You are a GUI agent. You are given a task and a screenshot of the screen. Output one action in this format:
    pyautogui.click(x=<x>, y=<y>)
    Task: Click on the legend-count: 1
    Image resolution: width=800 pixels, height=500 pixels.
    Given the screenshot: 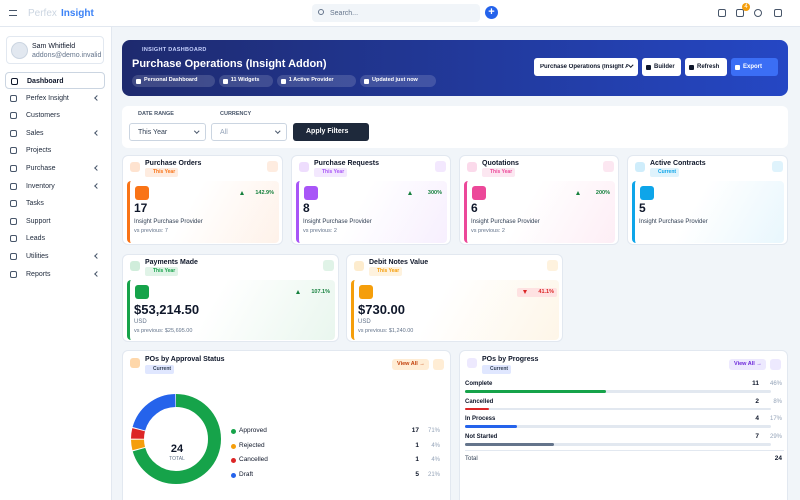 What is the action you would take?
    pyautogui.click(x=417, y=460)
    